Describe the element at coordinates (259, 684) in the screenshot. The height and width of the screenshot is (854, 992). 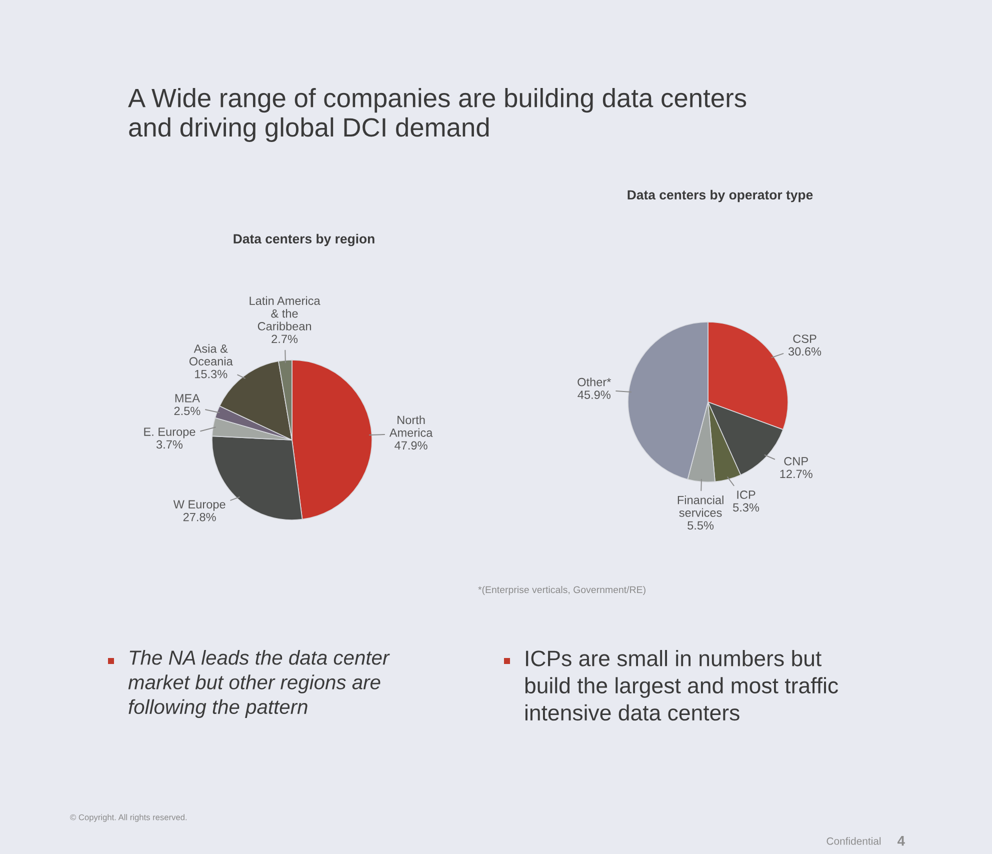
I see `text: The NA leads the data center market but other regions are following the pattern` at that location.